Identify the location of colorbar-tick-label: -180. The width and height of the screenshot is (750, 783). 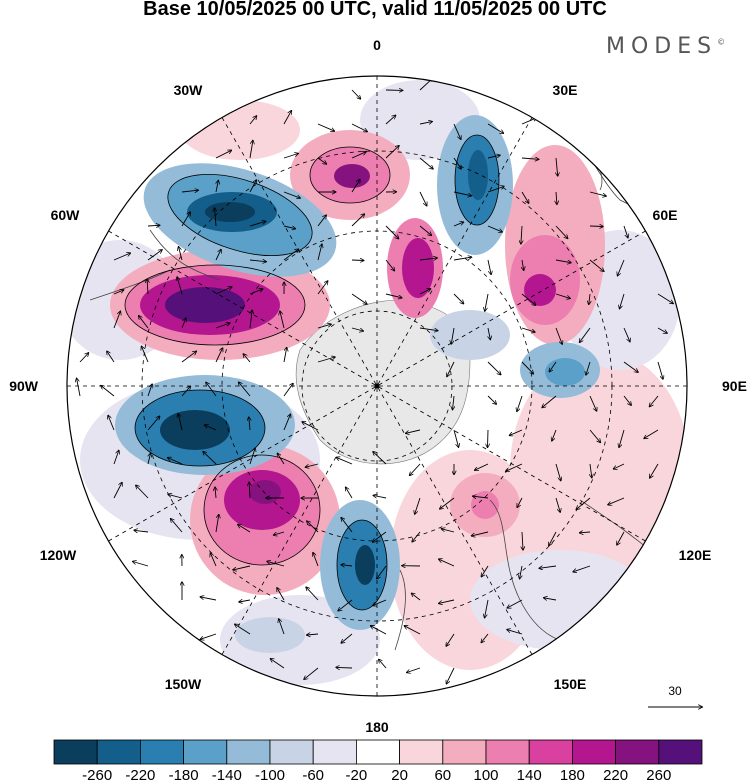
(184, 775).